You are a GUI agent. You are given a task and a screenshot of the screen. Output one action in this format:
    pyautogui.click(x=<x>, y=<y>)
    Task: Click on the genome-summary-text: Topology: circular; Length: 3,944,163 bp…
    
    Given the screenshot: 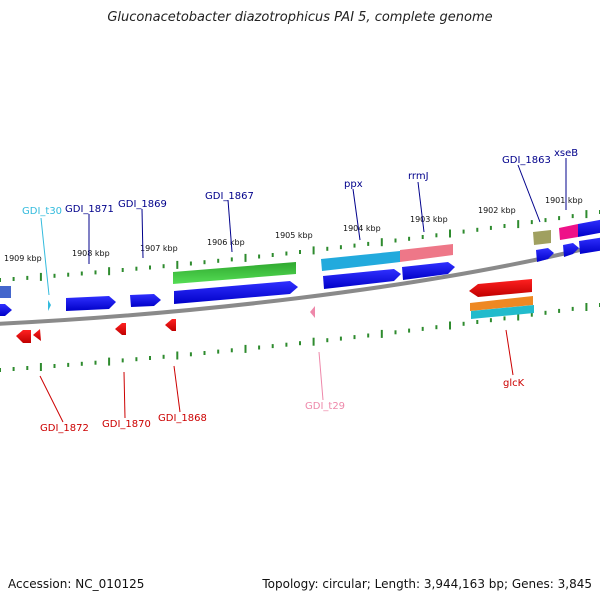 What is the action you would take?
    pyautogui.click(x=427, y=584)
    